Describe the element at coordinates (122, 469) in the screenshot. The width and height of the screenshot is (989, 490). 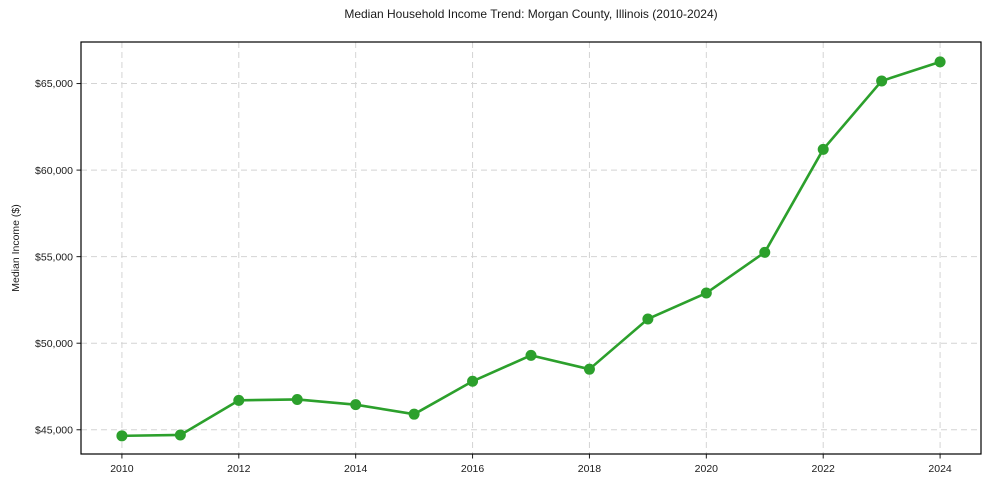
I see `x-tick-label: 2010` at that location.